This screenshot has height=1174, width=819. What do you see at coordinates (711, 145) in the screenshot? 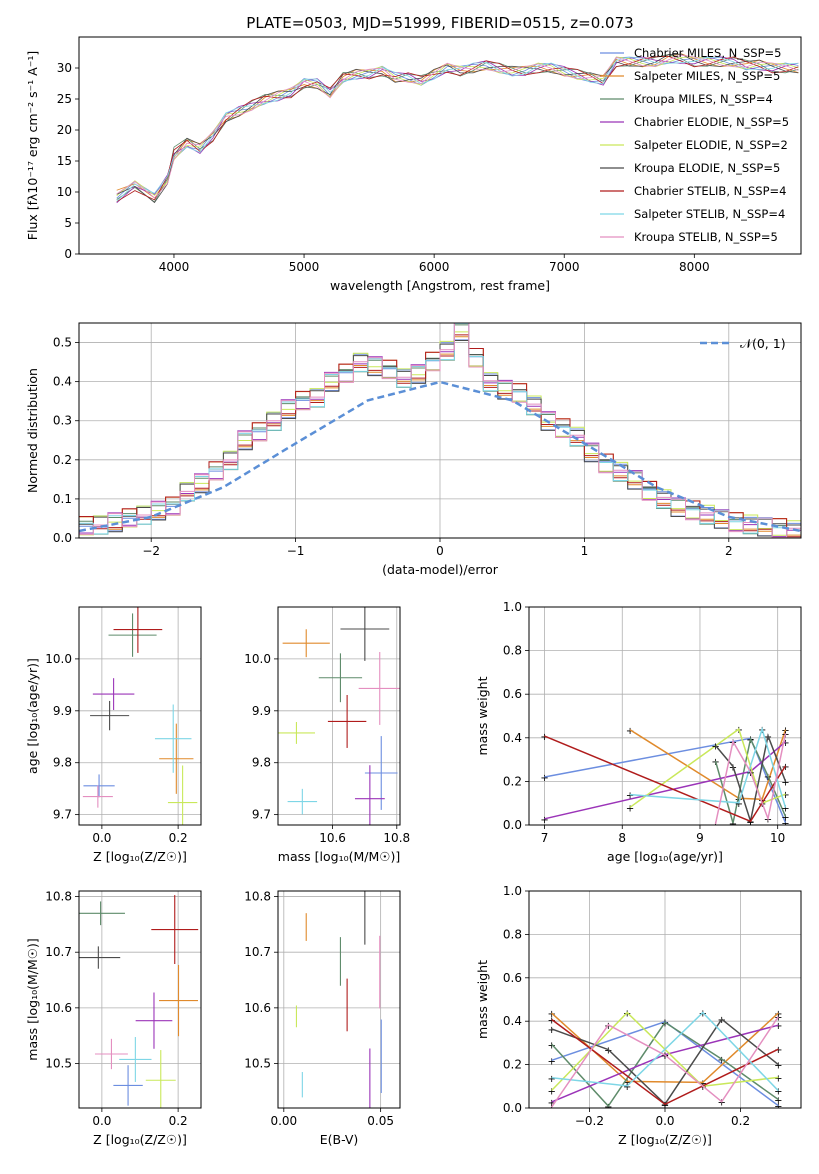
I see `legend-label: Salpeter ELODIE, N_SSP=2` at bounding box center [711, 145].